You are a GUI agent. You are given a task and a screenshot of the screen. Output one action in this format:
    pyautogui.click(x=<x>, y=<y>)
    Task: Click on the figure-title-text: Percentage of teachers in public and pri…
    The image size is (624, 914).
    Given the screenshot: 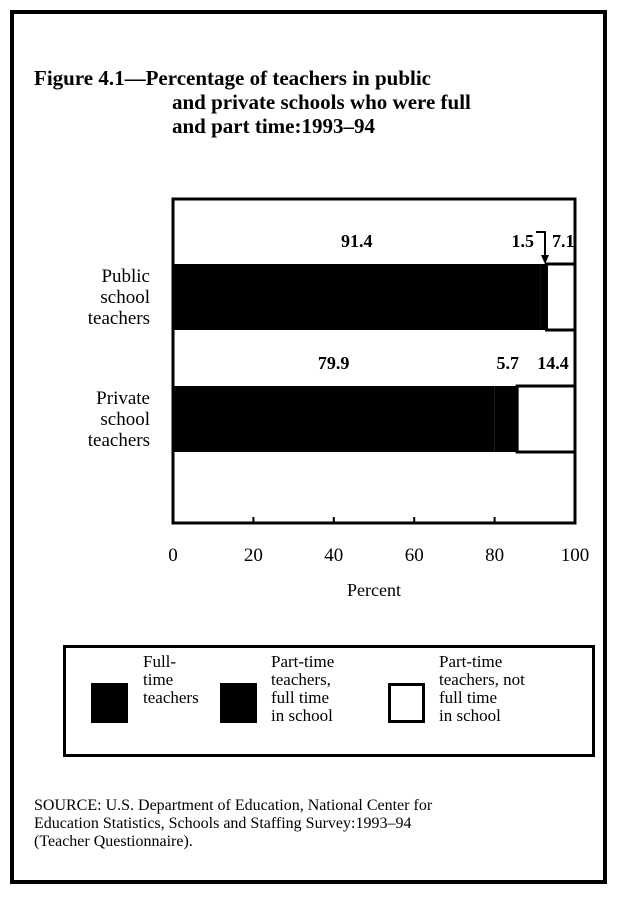 What is the action you would take?
    pyautogui.click(x=314, y=102)
    